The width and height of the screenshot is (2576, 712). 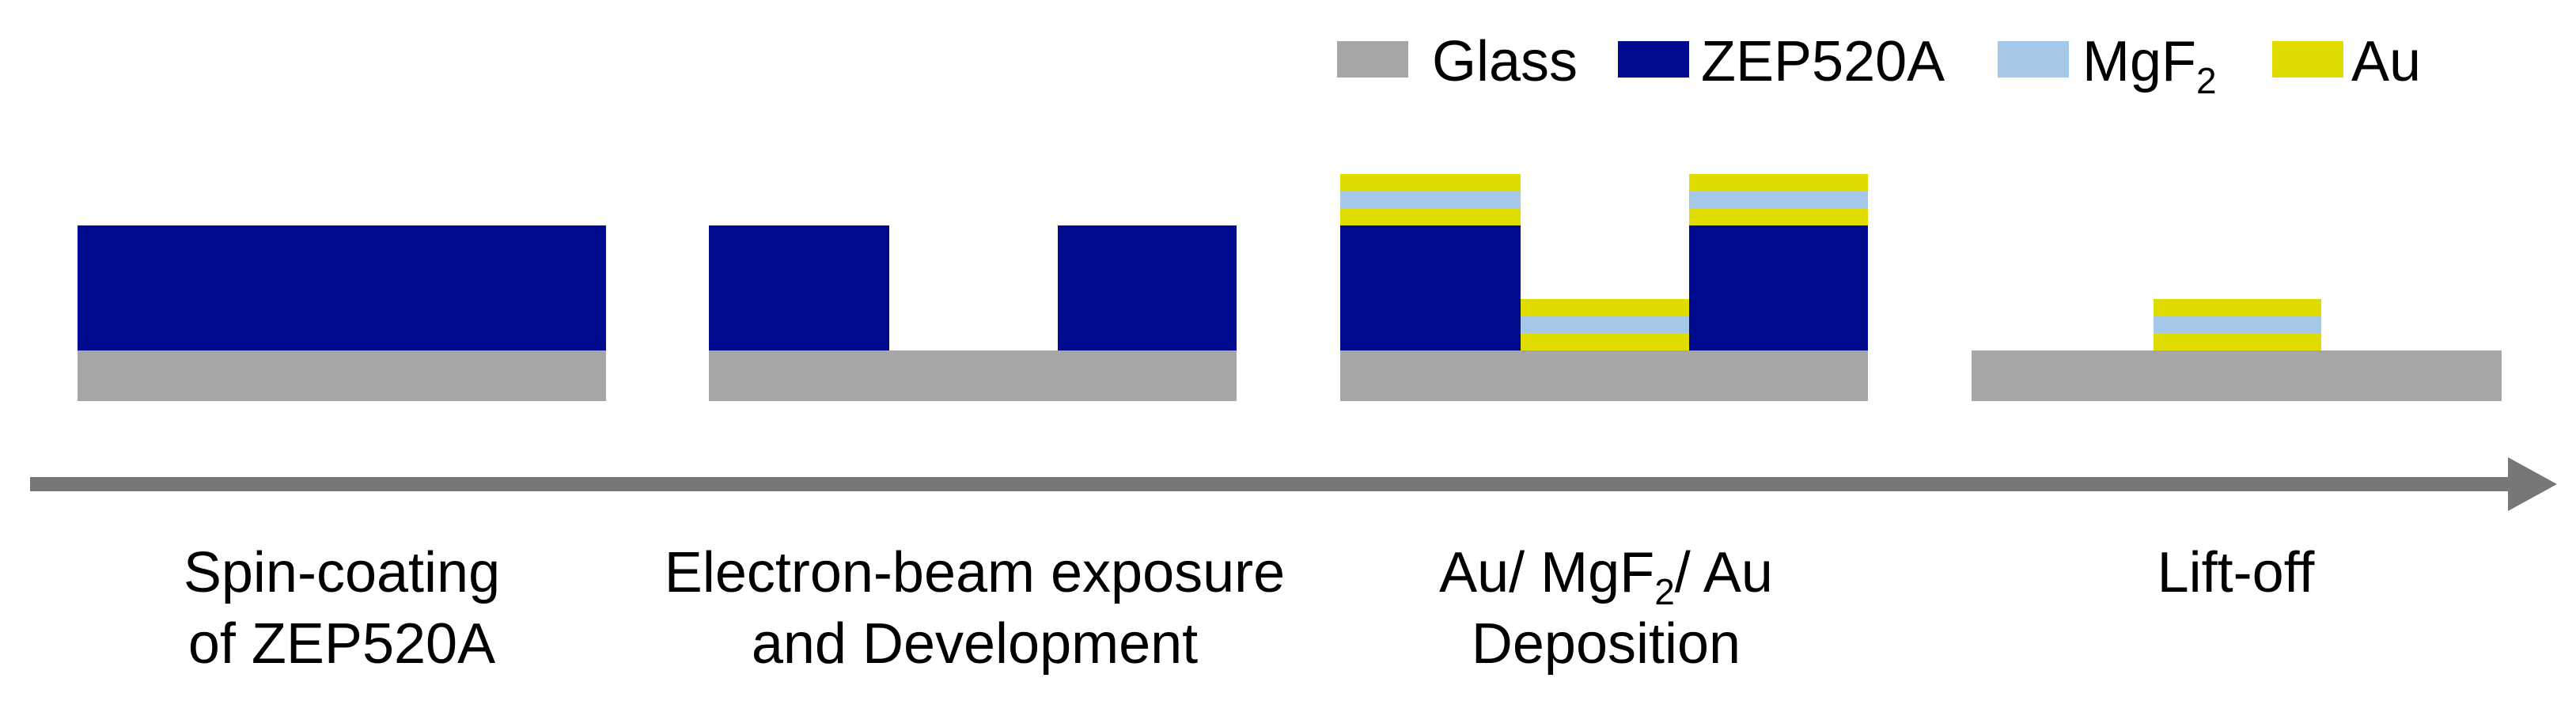 I want to click on step-spin-coating-stack, so click(x=342, y=313).